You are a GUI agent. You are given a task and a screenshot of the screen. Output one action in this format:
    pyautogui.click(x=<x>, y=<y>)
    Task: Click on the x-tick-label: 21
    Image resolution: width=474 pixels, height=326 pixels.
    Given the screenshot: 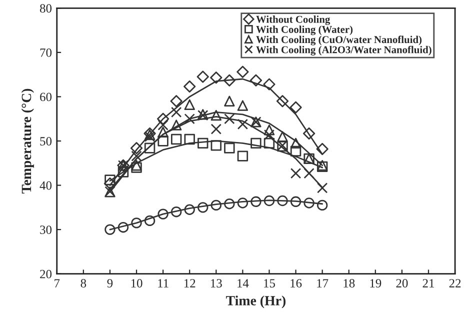 What is the action you would take?
    pyautogui.click(x=428, y=283)
    